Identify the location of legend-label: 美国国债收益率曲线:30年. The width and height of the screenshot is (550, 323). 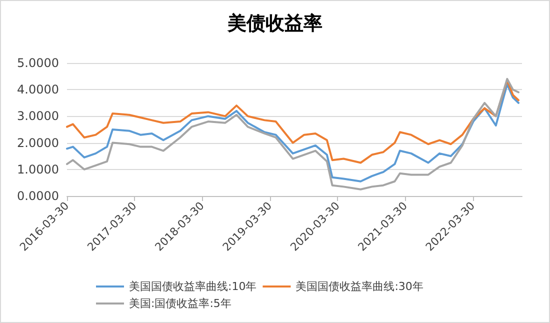
(360, 286).